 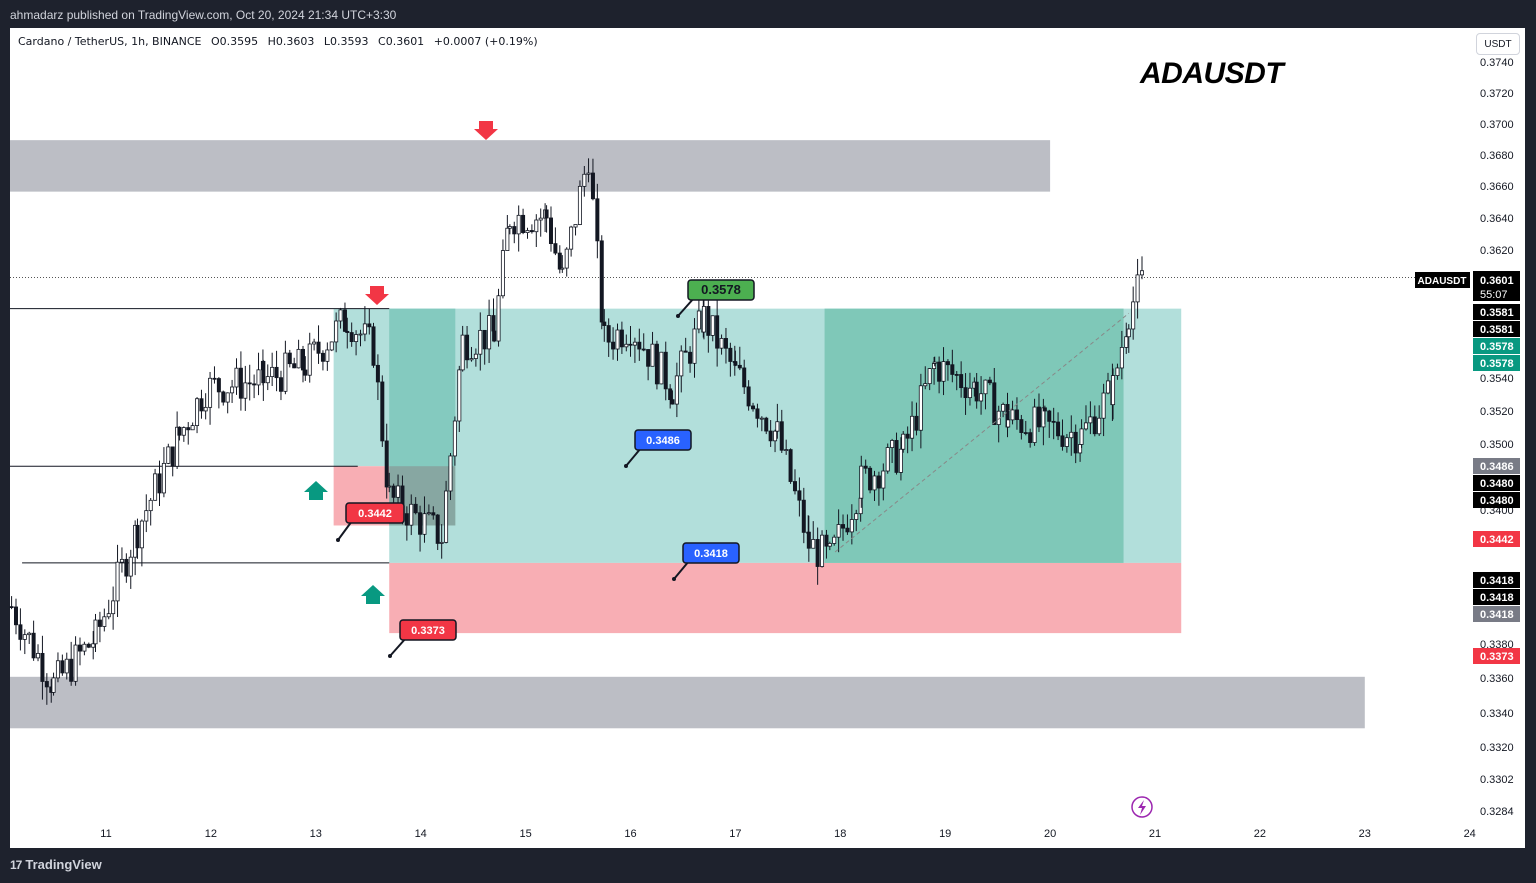 What do you see at coordinates (1260, 834) in the screenshot?
I see `x-axis-tick: 22` at bounding box center [1260, 834].